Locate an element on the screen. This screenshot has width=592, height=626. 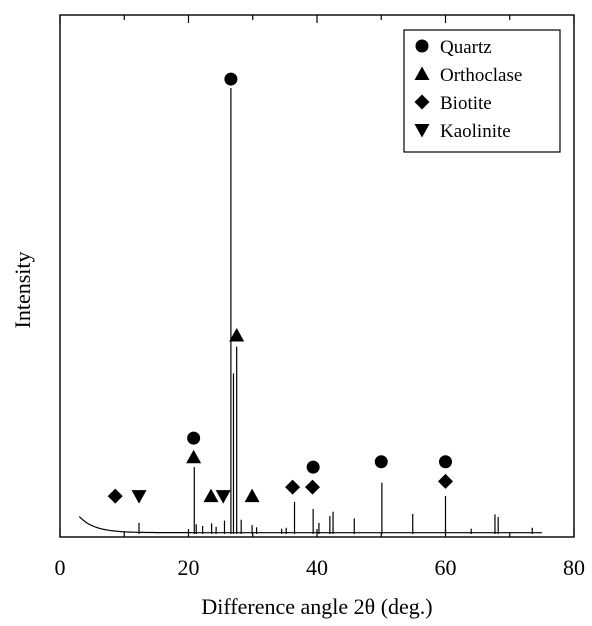
legend-box is located at coordinates (482, 91).